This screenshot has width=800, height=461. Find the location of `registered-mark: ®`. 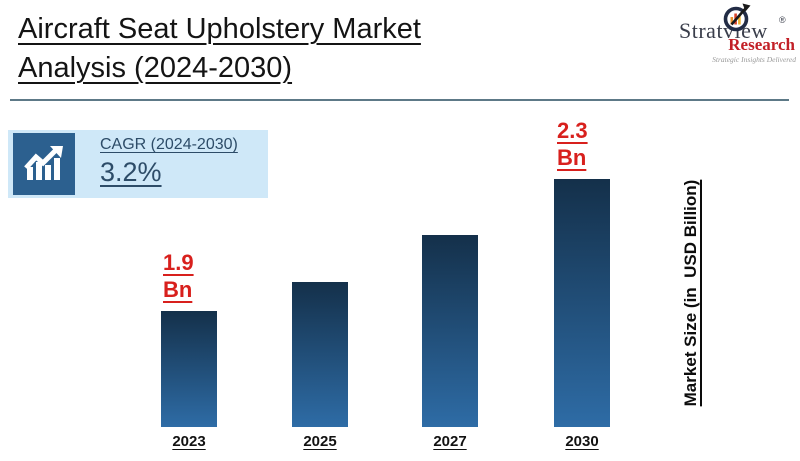

registered-mark: ® is located at coordinates (782, 20).